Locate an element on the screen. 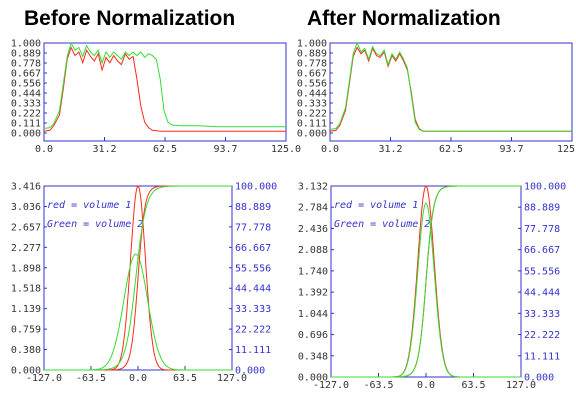 The image size is (576, 403). title-before: Before Normalization is located at coordinates (130, 18).